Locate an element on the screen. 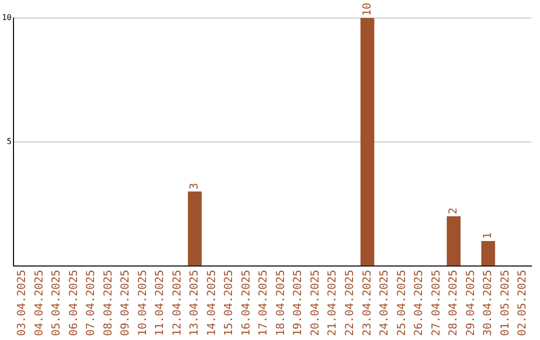  x-tick-label: 28.04.2025 is located at coordinates (453, 303).